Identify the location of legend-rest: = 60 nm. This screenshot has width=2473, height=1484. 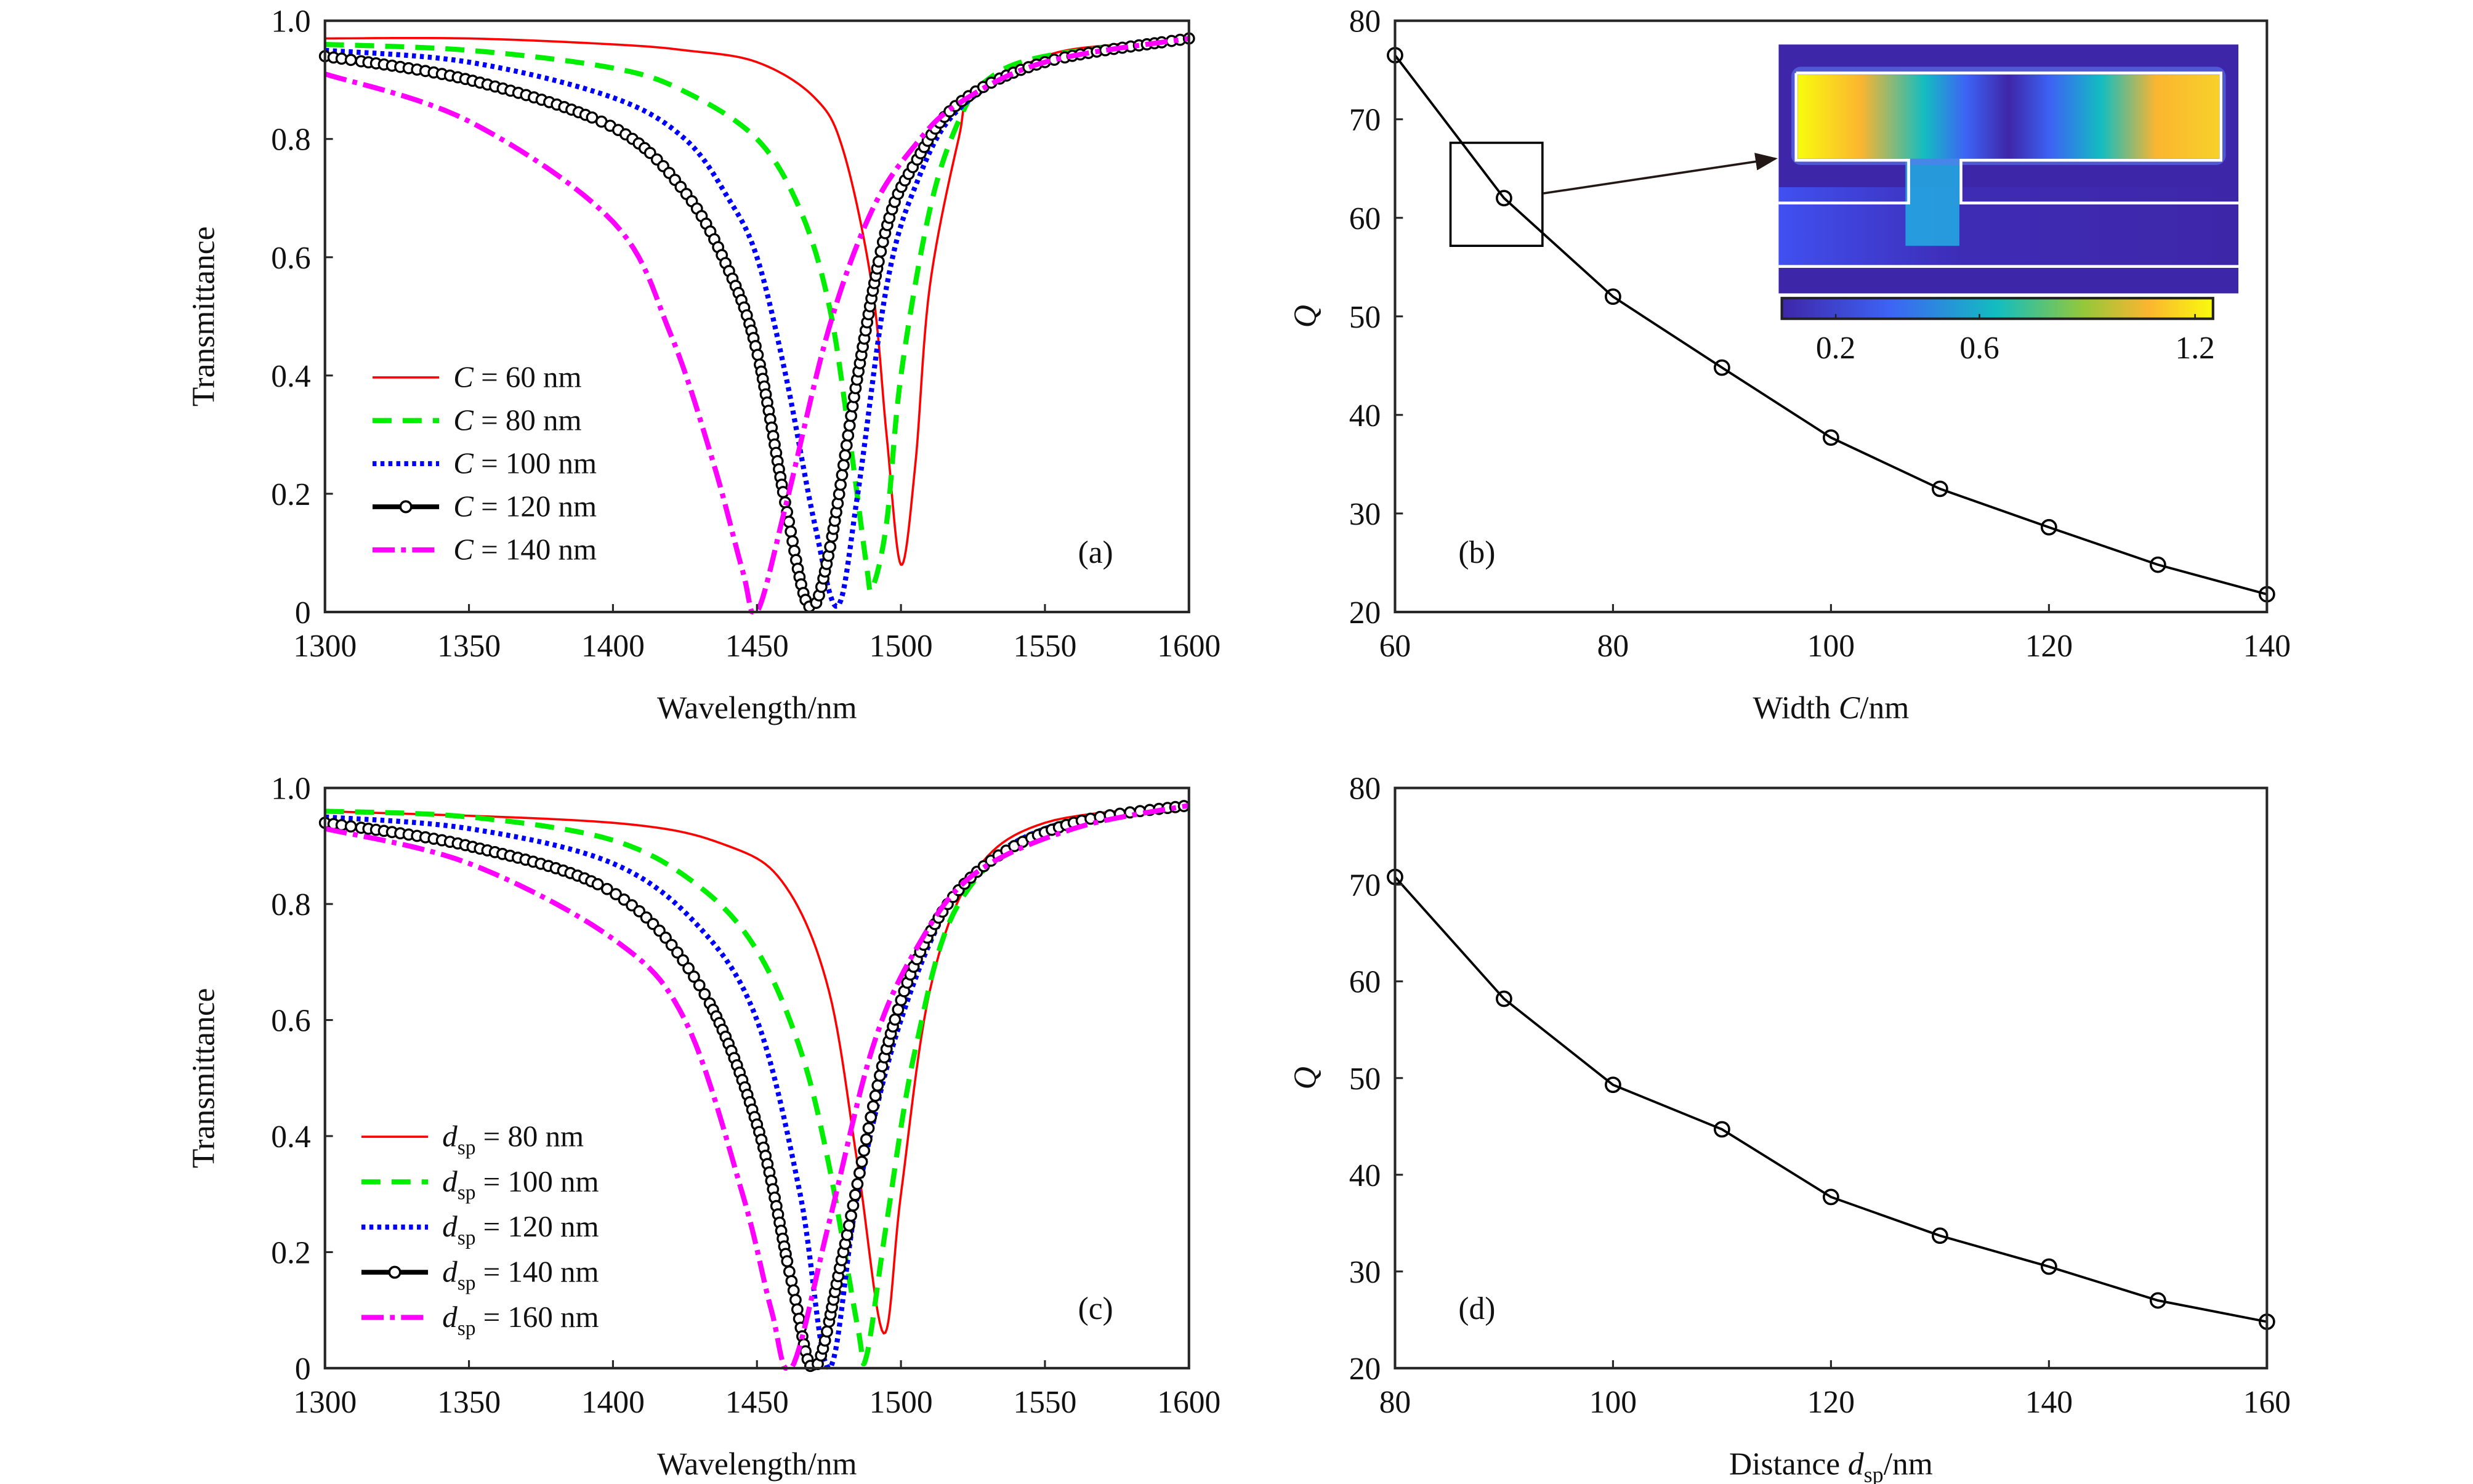
(528, 376).